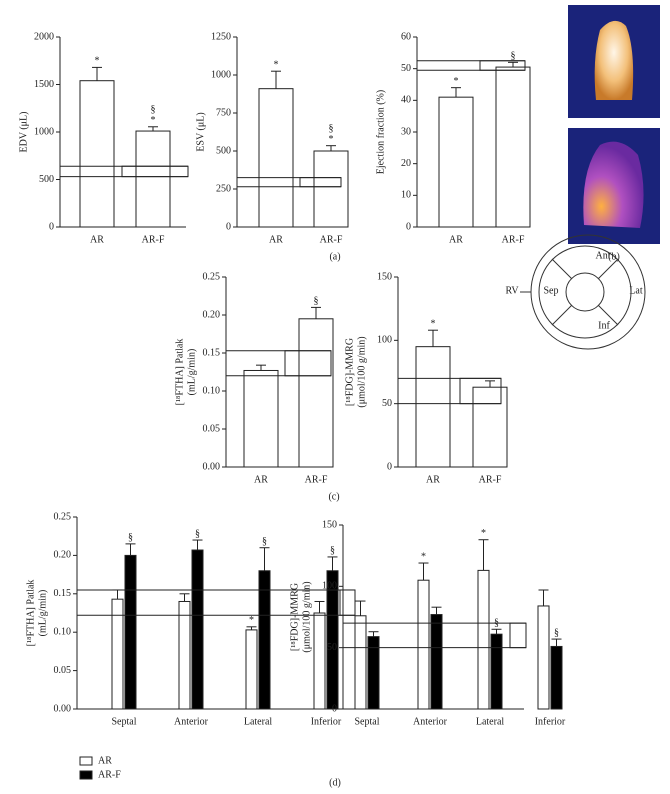  I want to click on y-tick-label: 0.00, so click(212, 466).